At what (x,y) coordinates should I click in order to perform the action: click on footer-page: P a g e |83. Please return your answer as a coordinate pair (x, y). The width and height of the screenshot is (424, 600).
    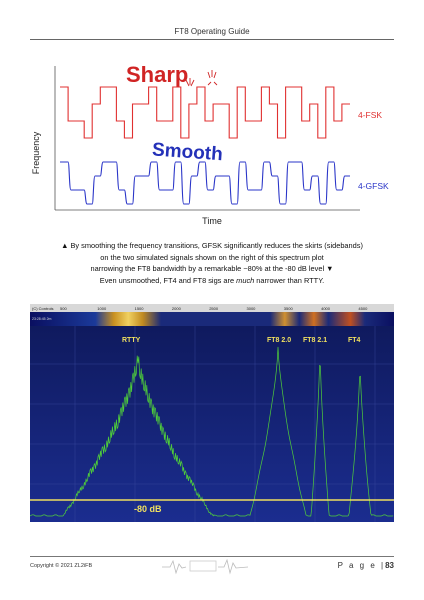
    Looking at the image, I should click on (365, 565).